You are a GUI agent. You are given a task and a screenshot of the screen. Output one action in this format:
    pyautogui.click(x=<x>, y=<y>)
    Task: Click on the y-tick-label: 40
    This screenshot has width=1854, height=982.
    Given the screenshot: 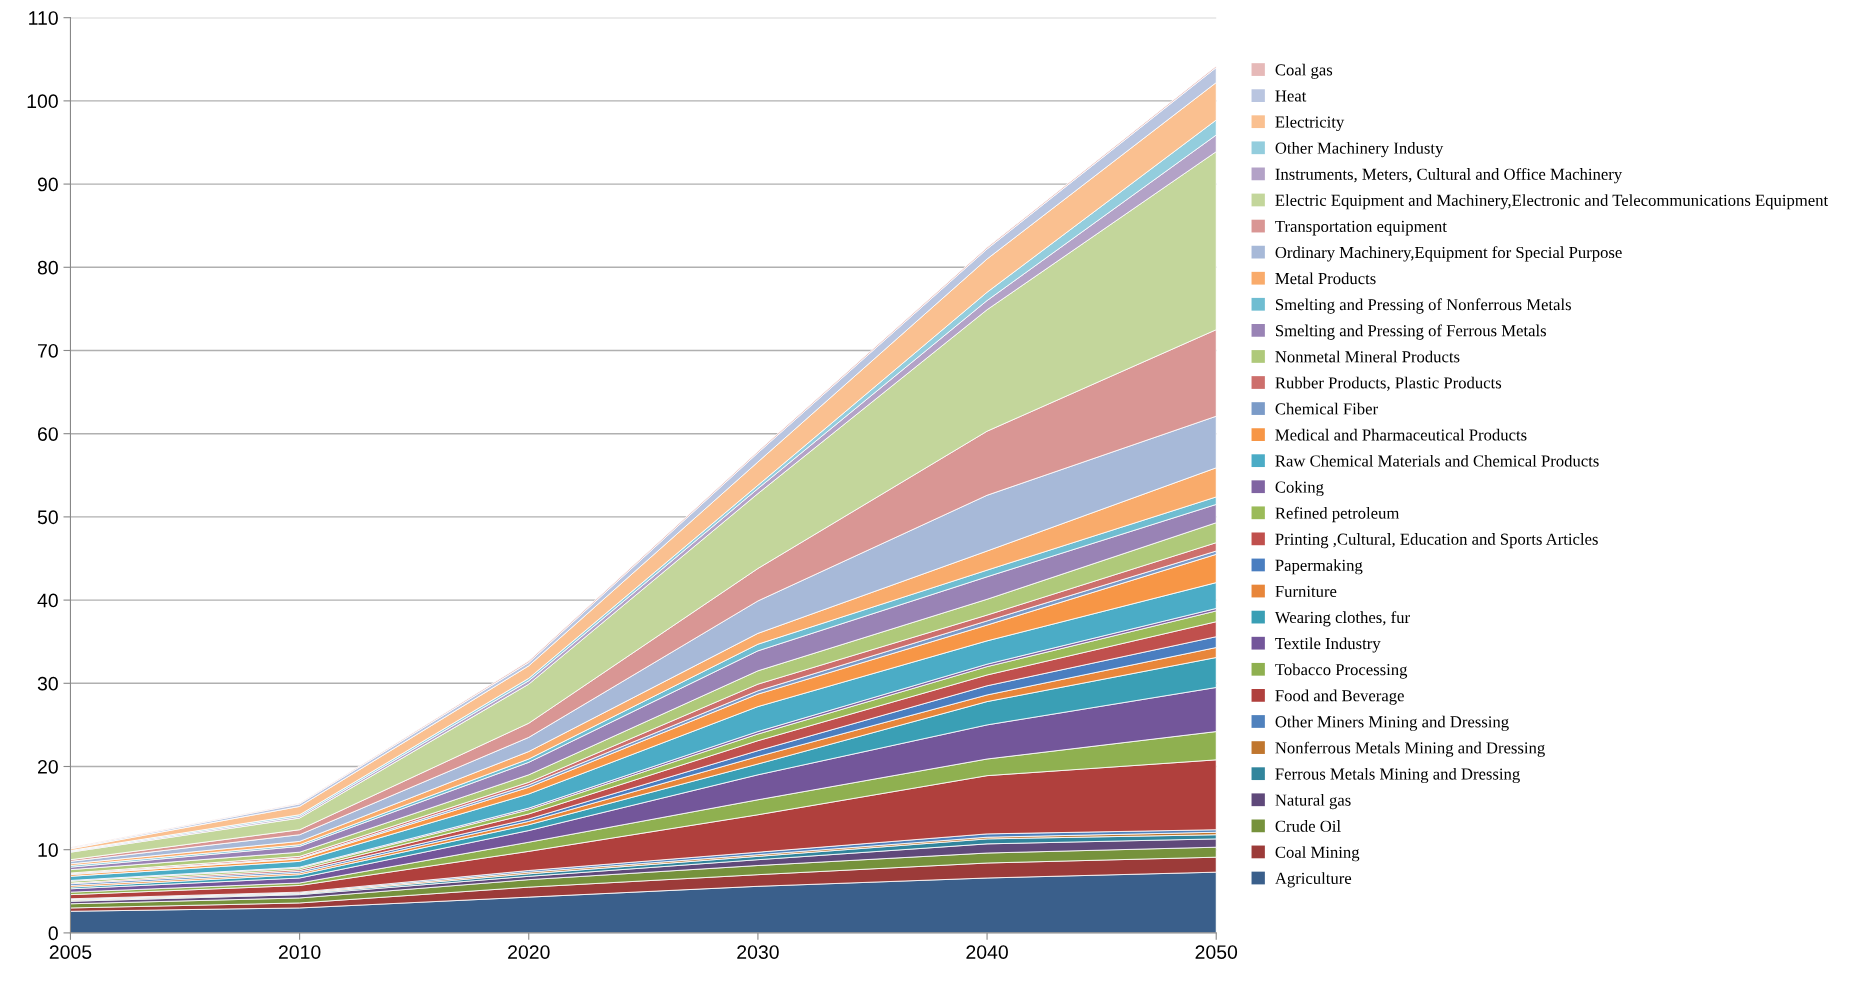 What is the action you would take?
    pyautogui.click(x=47, y=600)
    